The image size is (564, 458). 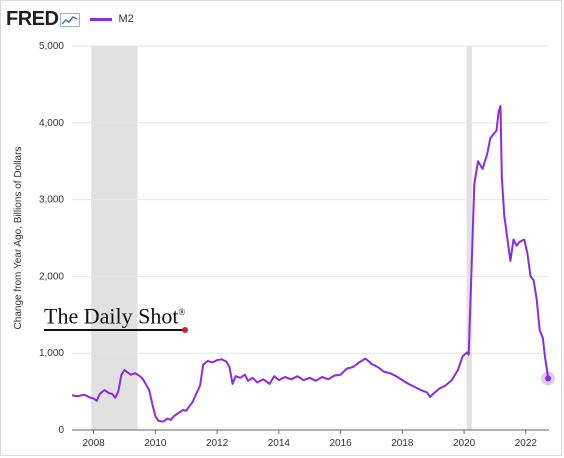 I want to click on x-tick-label-2022: 2022, so click(x=526, y=443).